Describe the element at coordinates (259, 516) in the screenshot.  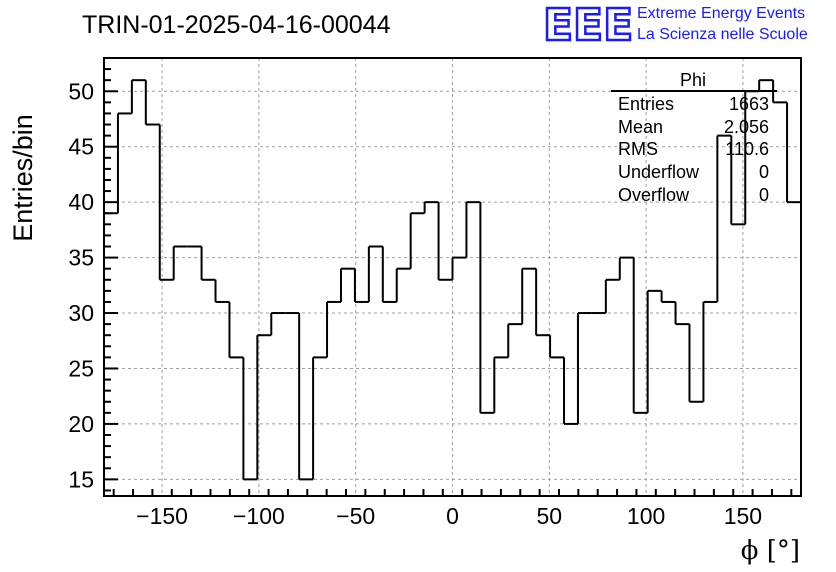
I see `x-tick-label: −100` at that location.